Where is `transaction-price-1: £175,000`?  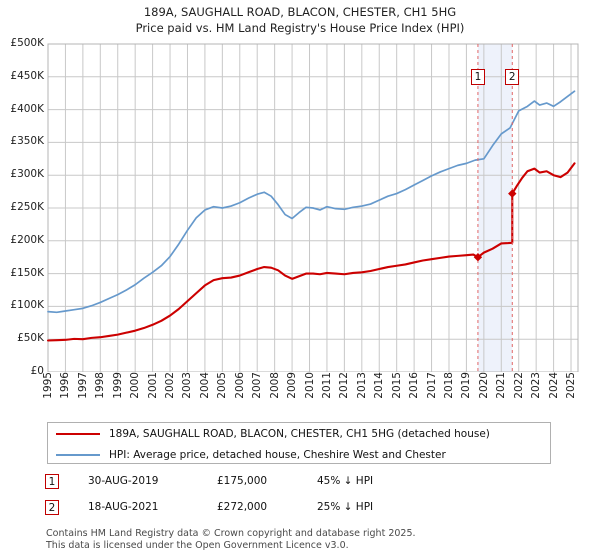 transaction-price-1: £175,000 is located at coordinates (242, 481).